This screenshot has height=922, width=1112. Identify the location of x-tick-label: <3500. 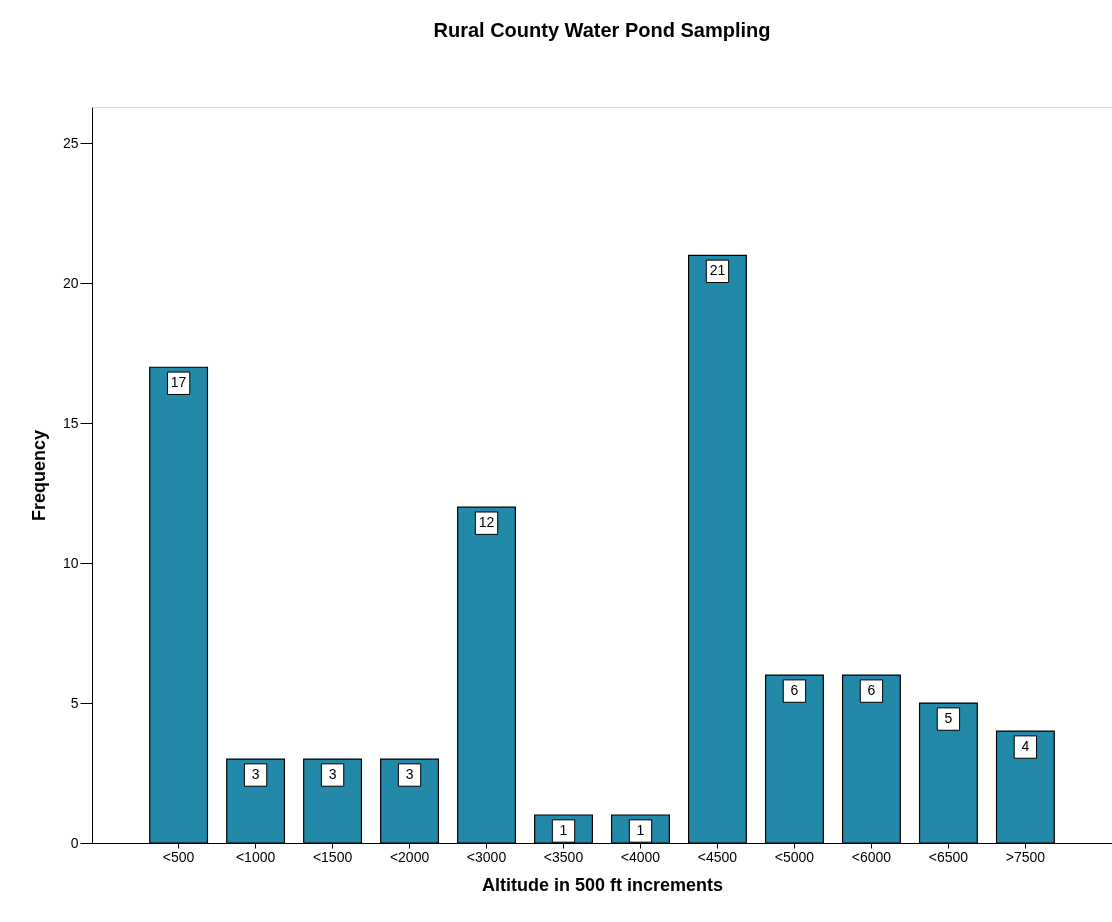
(563, 856).